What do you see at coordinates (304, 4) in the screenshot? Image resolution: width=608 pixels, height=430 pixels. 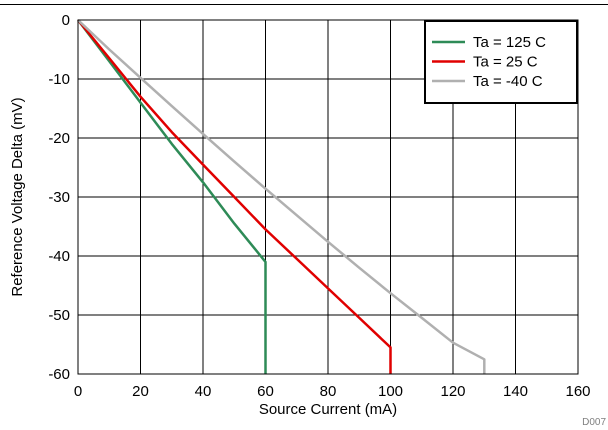 I see `top-rule` at bounding box center [304, 4].